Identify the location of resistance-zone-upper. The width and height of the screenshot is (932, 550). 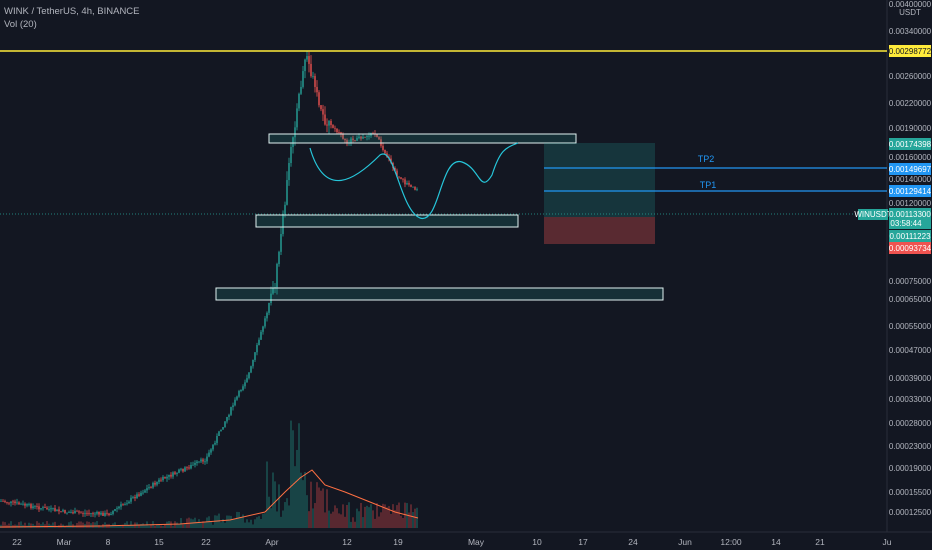
(422, 138).